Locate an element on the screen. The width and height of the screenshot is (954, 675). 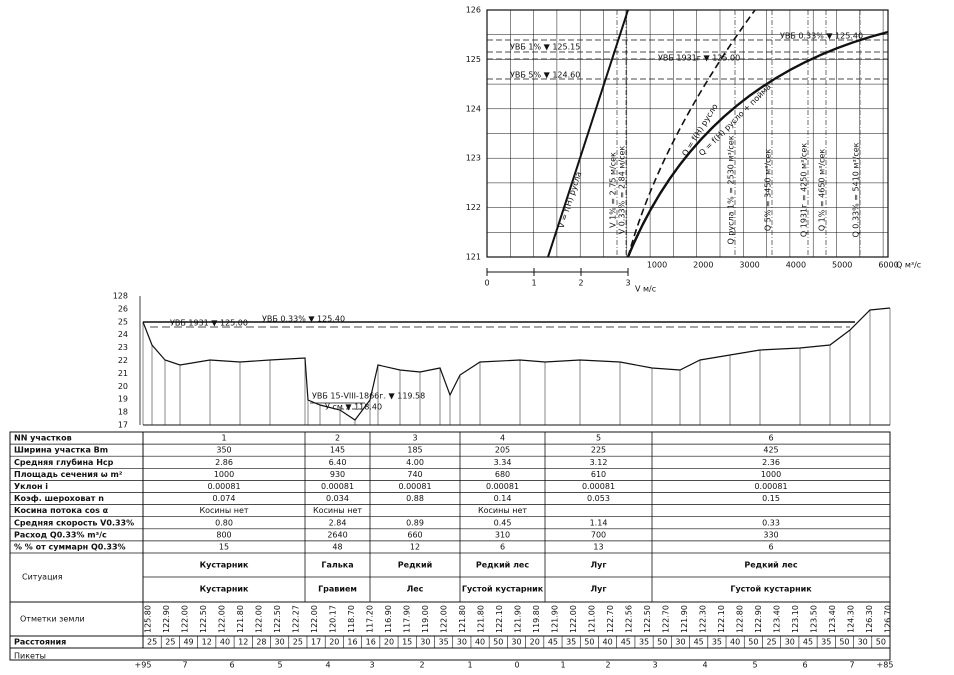
water-level-label: УВБ 0.33% ▼ 125.40 is located at coordinates (303, 319).